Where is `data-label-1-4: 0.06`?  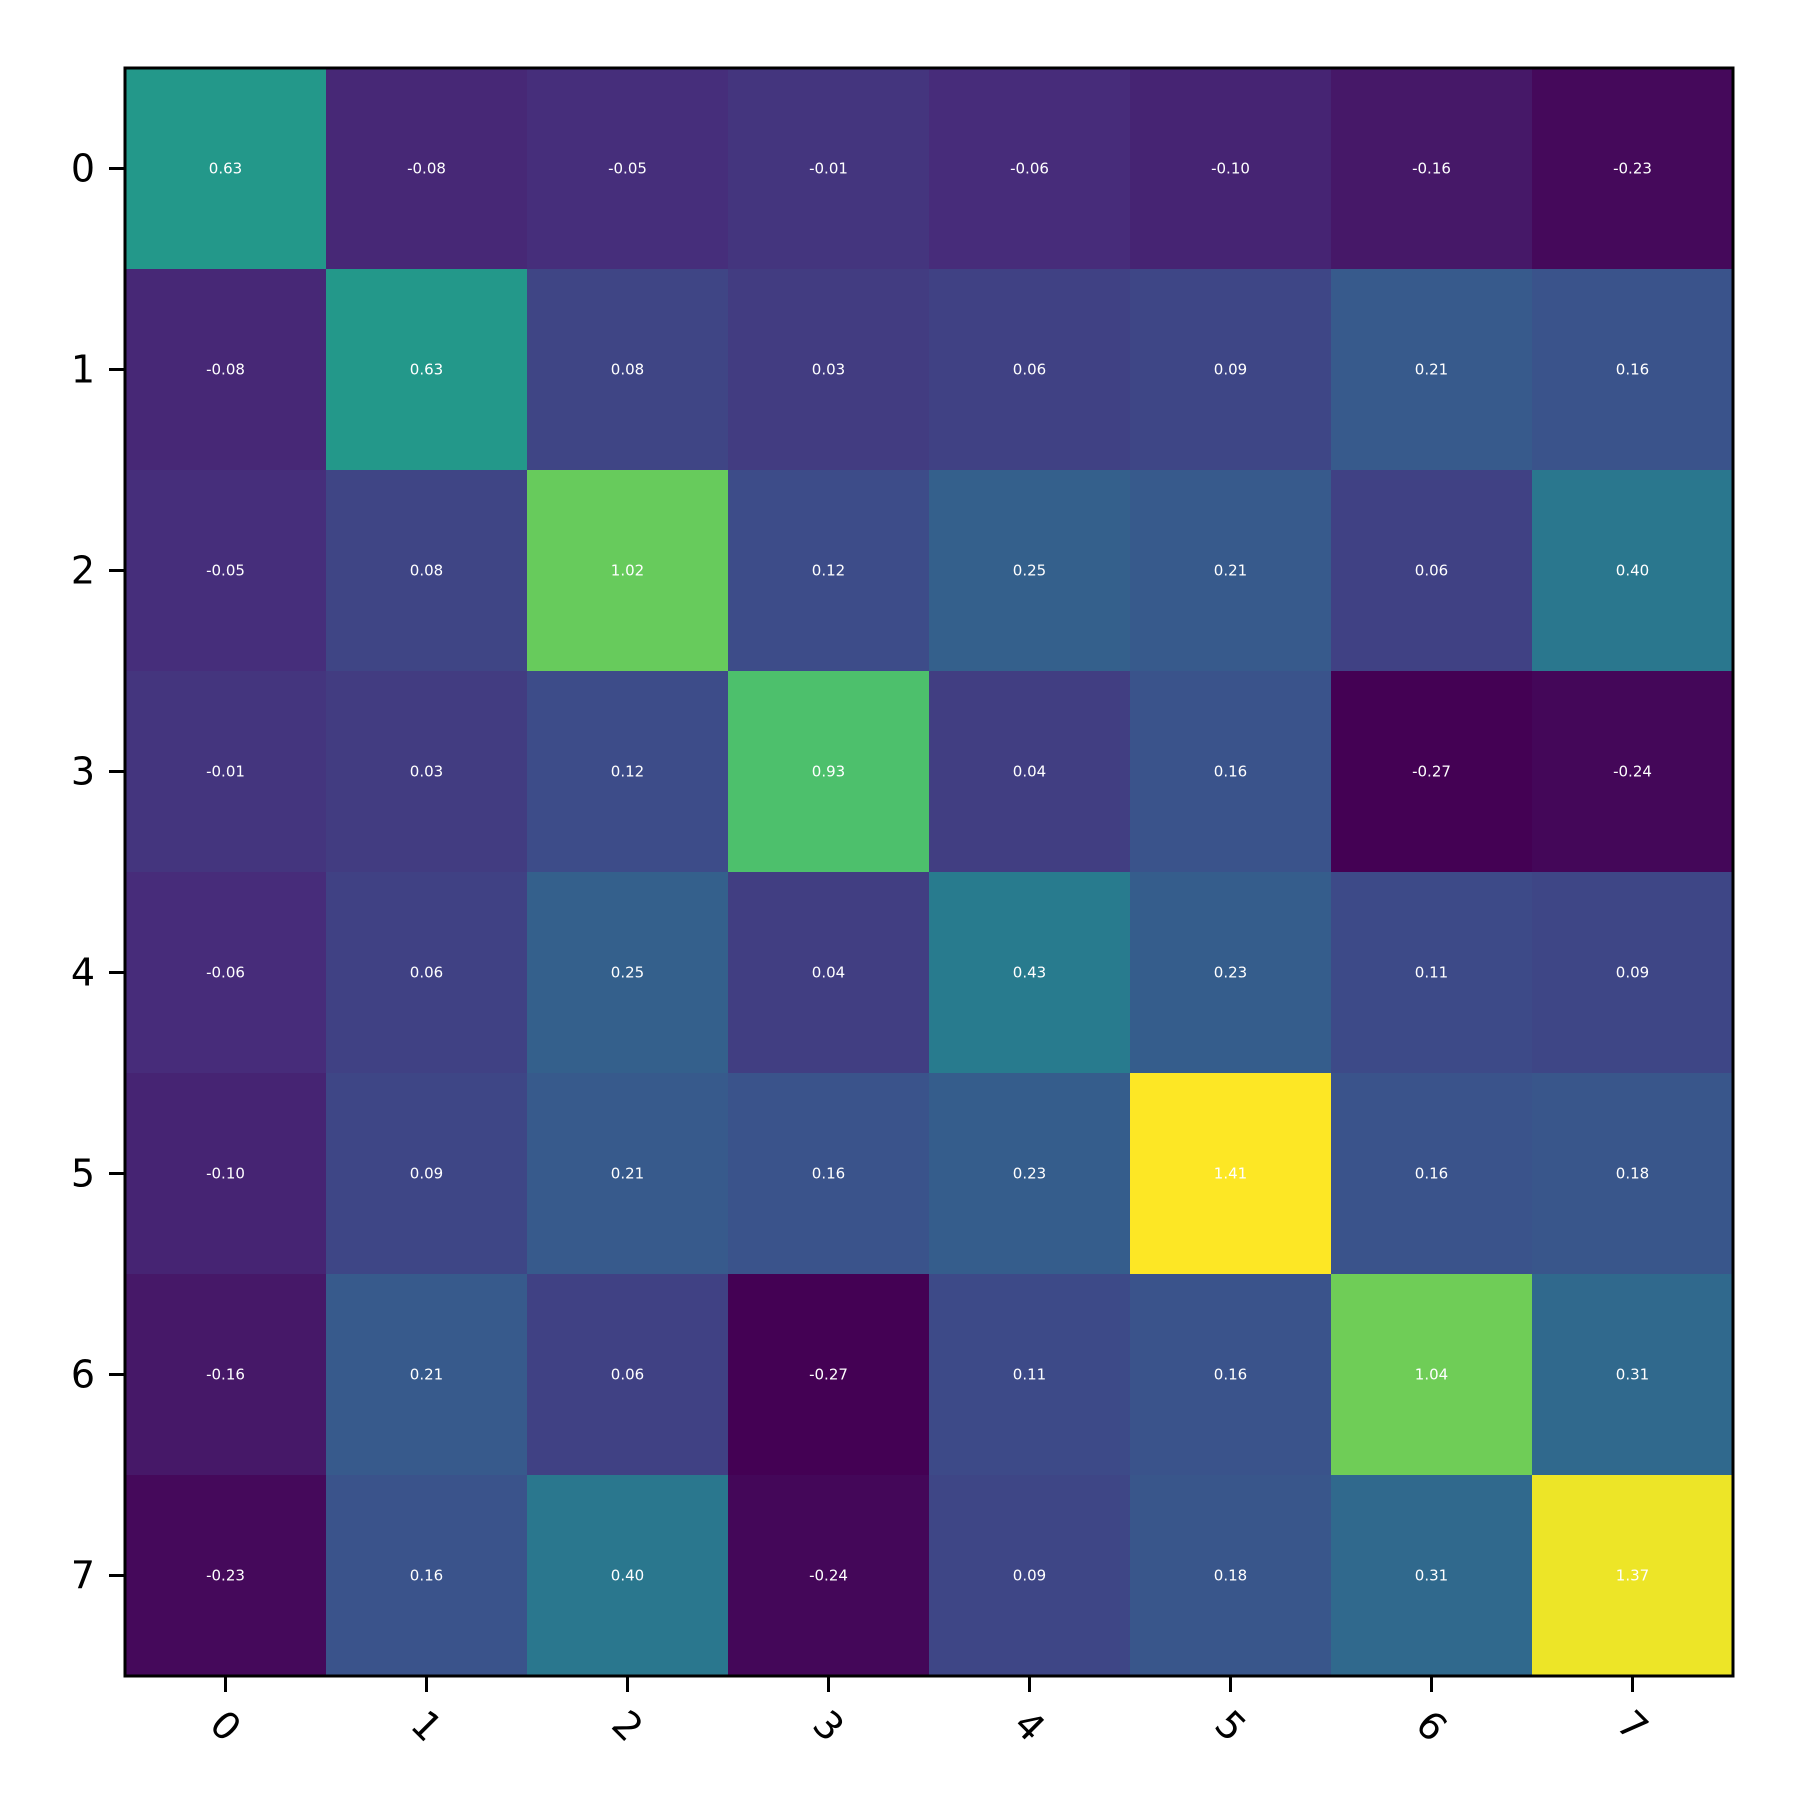
data-label-1-4: 0.06 is located at coordinates (1029, 370).